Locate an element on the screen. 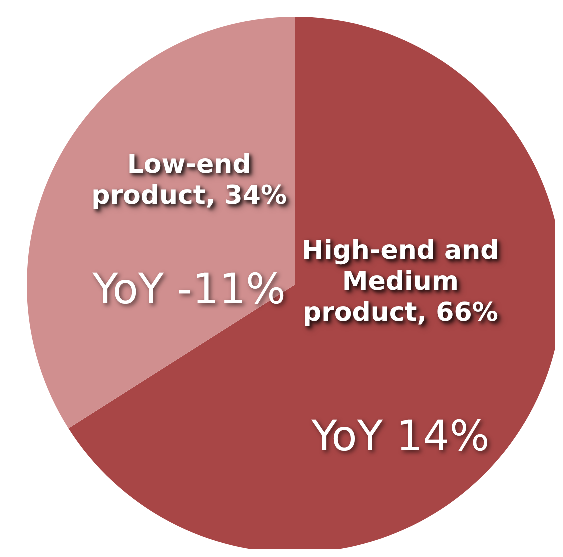 The image size is (563, 557). slice-label: High-end and Medium product, 66% is located at coordinates (400, 282).